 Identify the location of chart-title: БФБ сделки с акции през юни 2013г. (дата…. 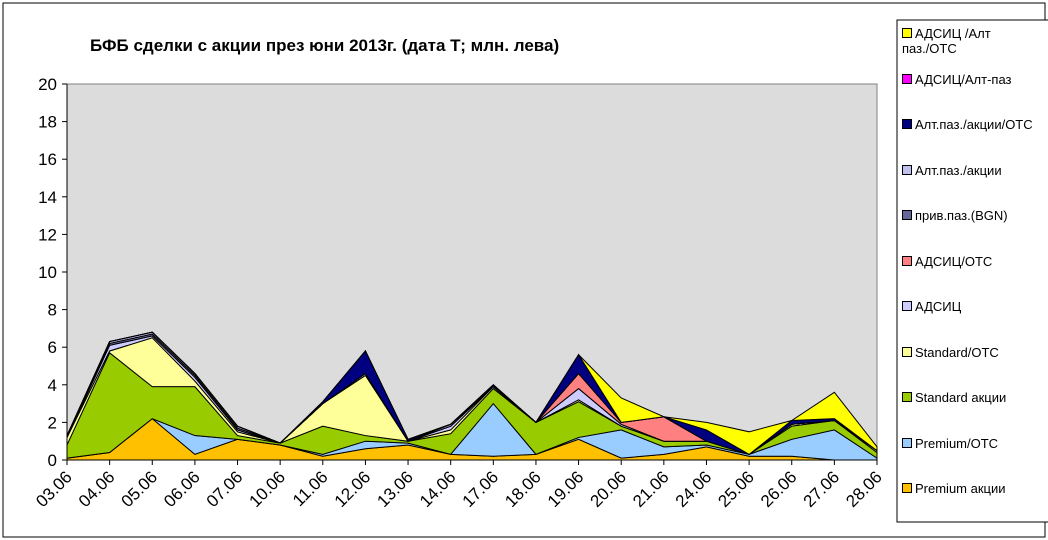
(324, 45).